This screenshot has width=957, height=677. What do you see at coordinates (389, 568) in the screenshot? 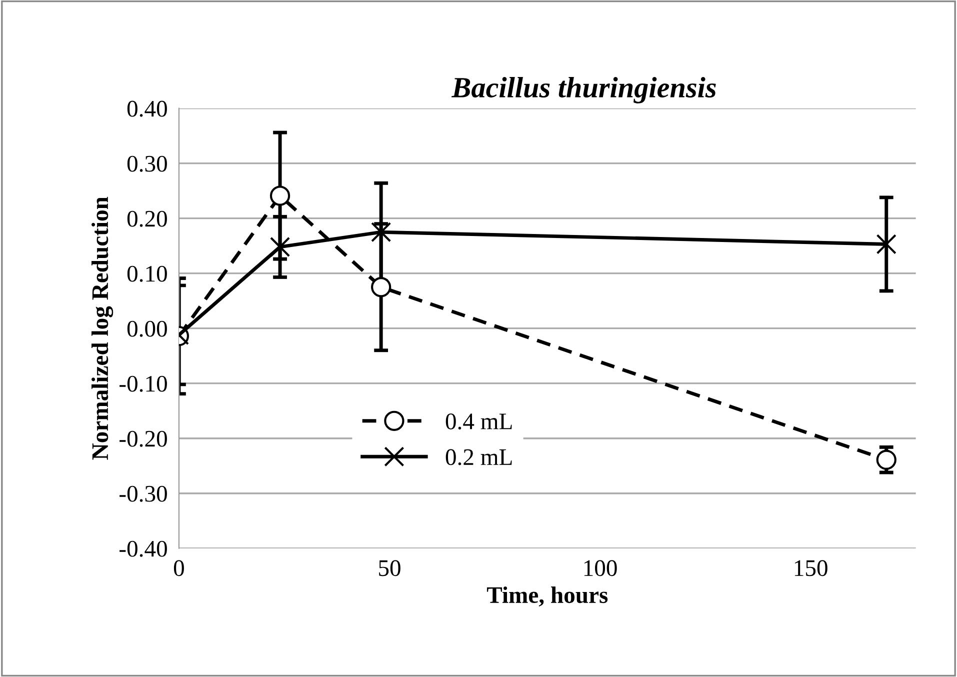
I see `x-tick-label: 50` at bounding box center [389, 568].